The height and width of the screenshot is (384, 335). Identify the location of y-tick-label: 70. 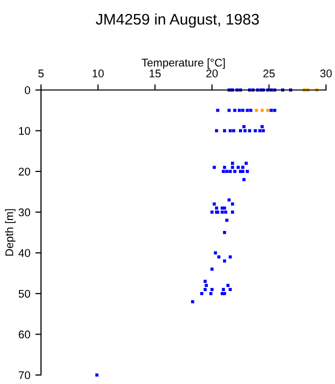
(24, 375).